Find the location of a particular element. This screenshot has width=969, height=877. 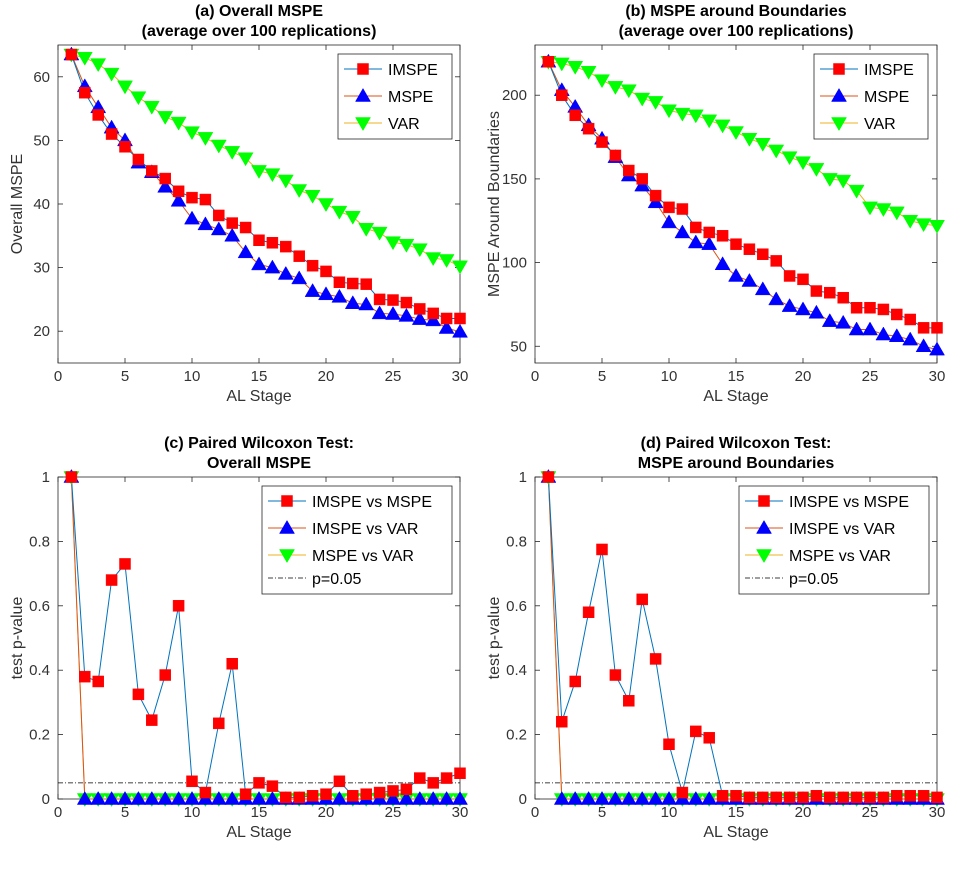

panel-a-y-tick-label: 40 is located at coordinates (41, 204).